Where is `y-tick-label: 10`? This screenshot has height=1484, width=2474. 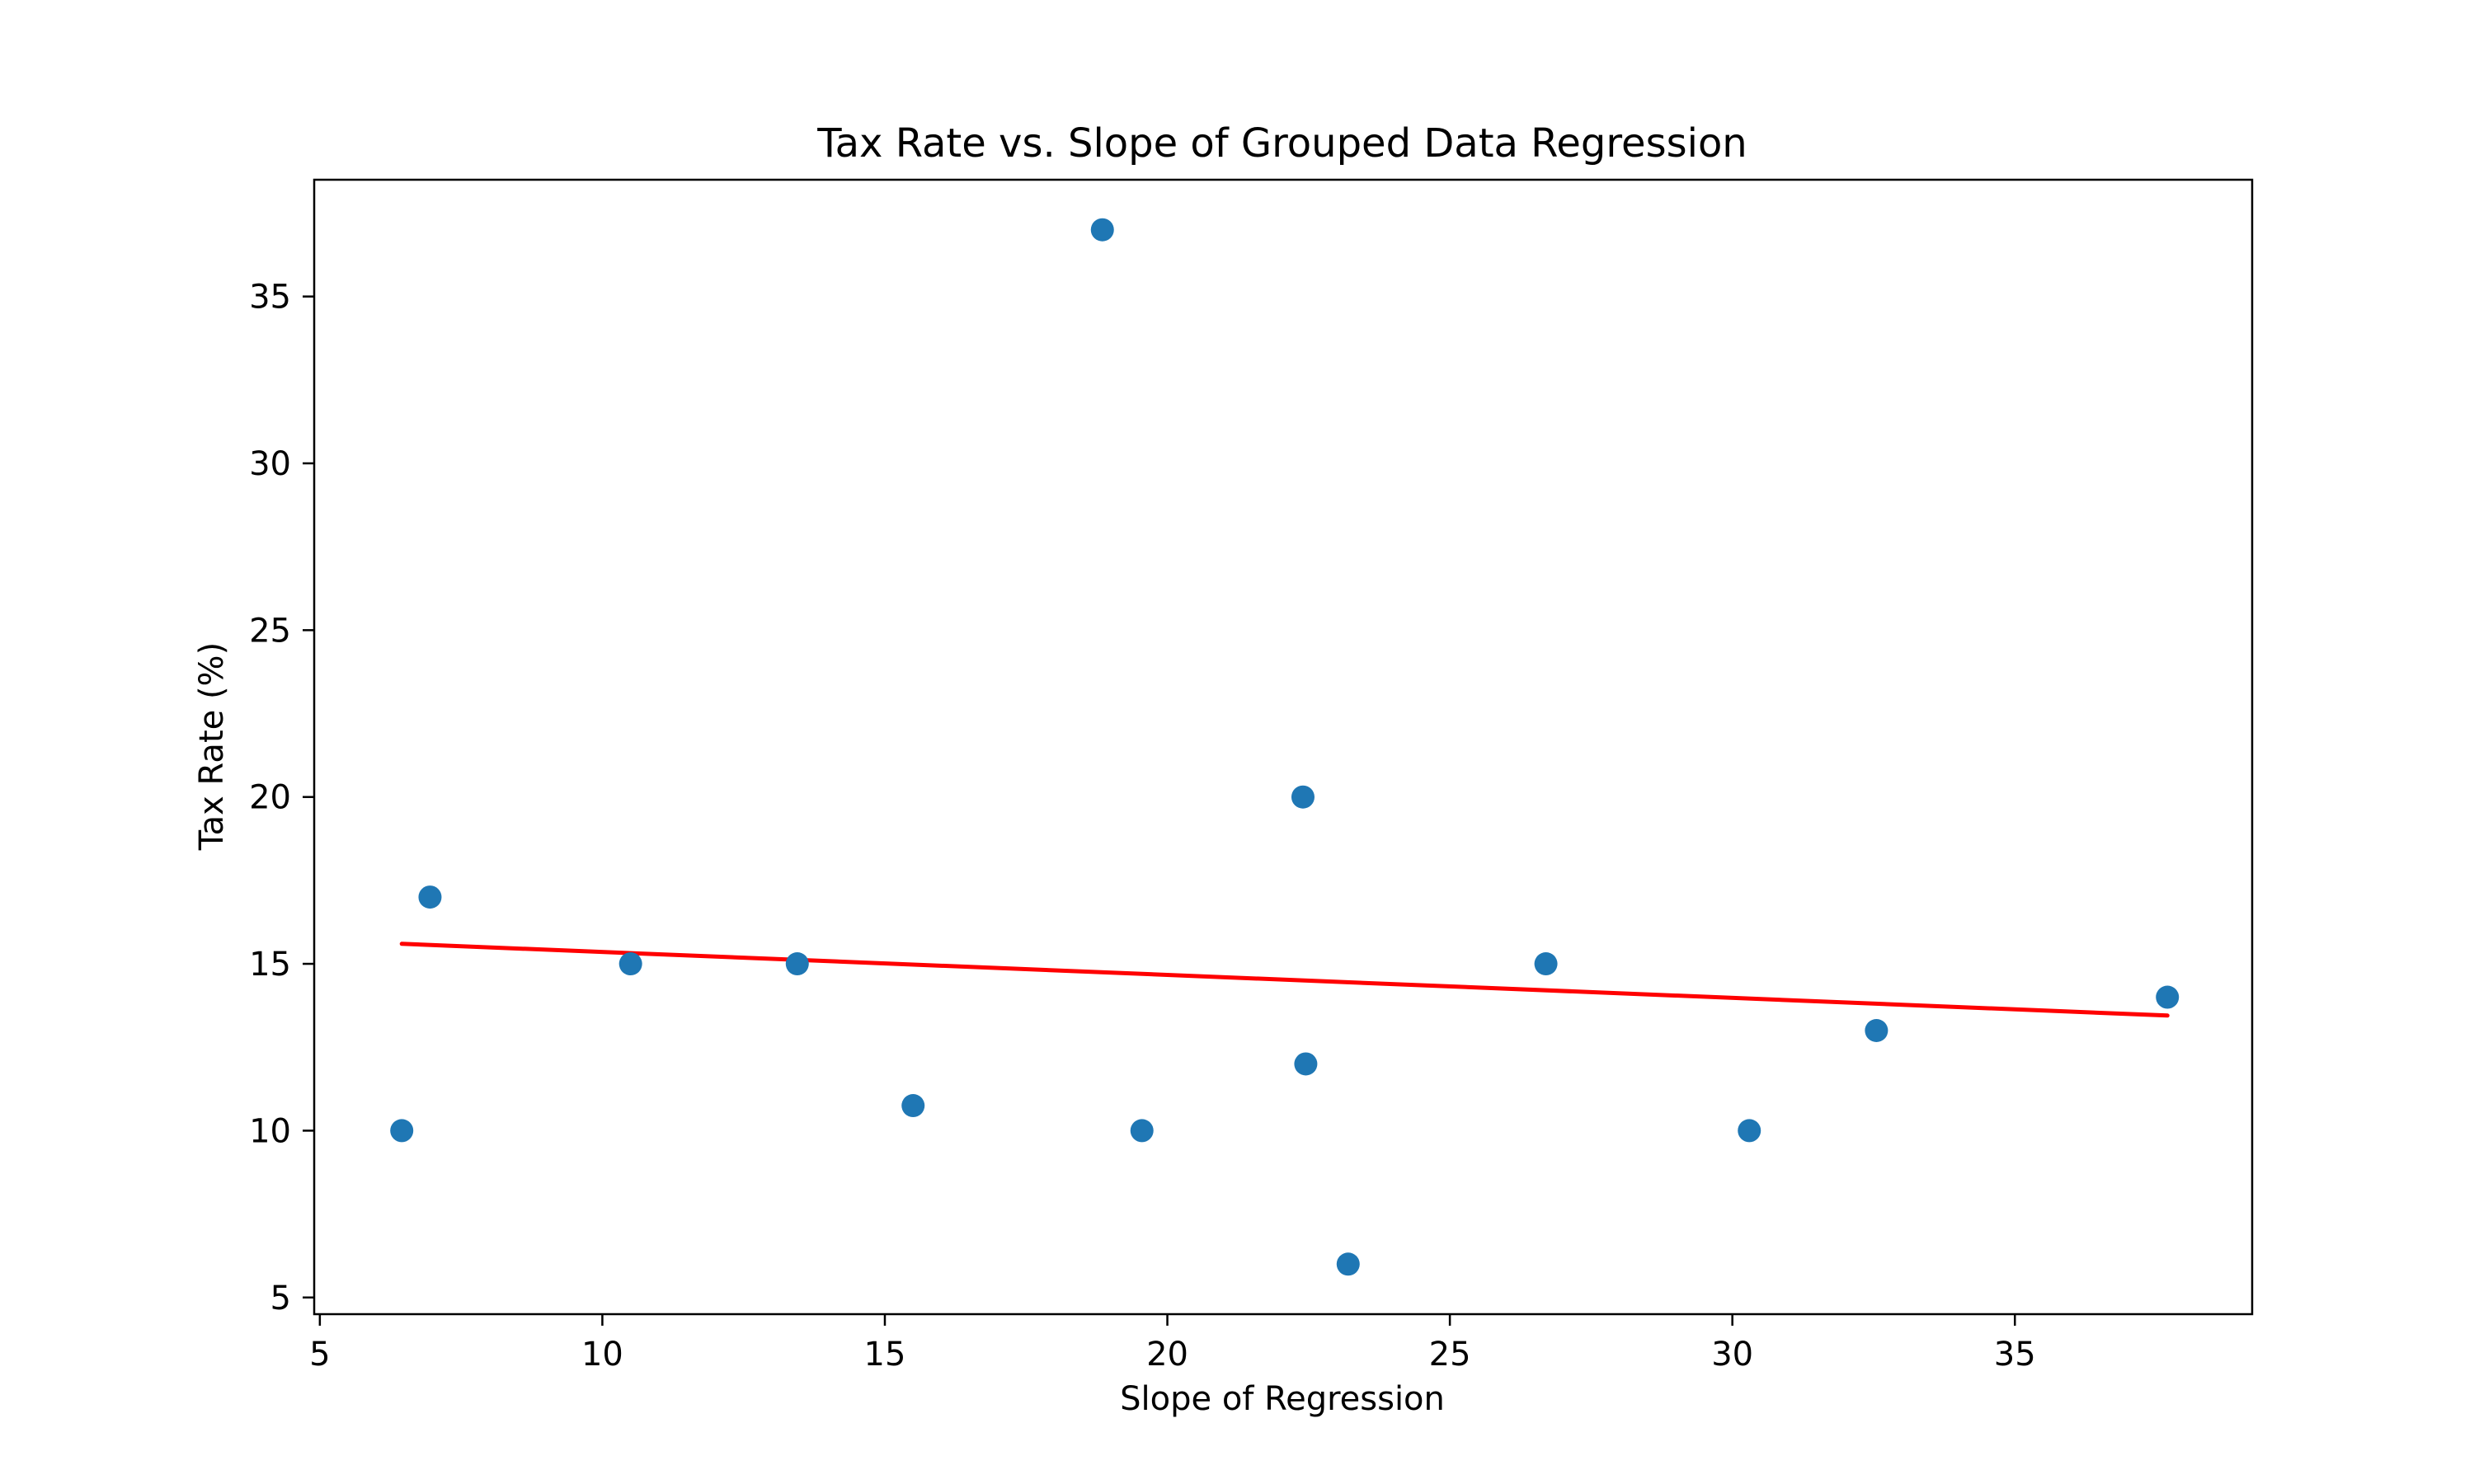 y-tick-label: 10 is located at coordinates (270, 1131).